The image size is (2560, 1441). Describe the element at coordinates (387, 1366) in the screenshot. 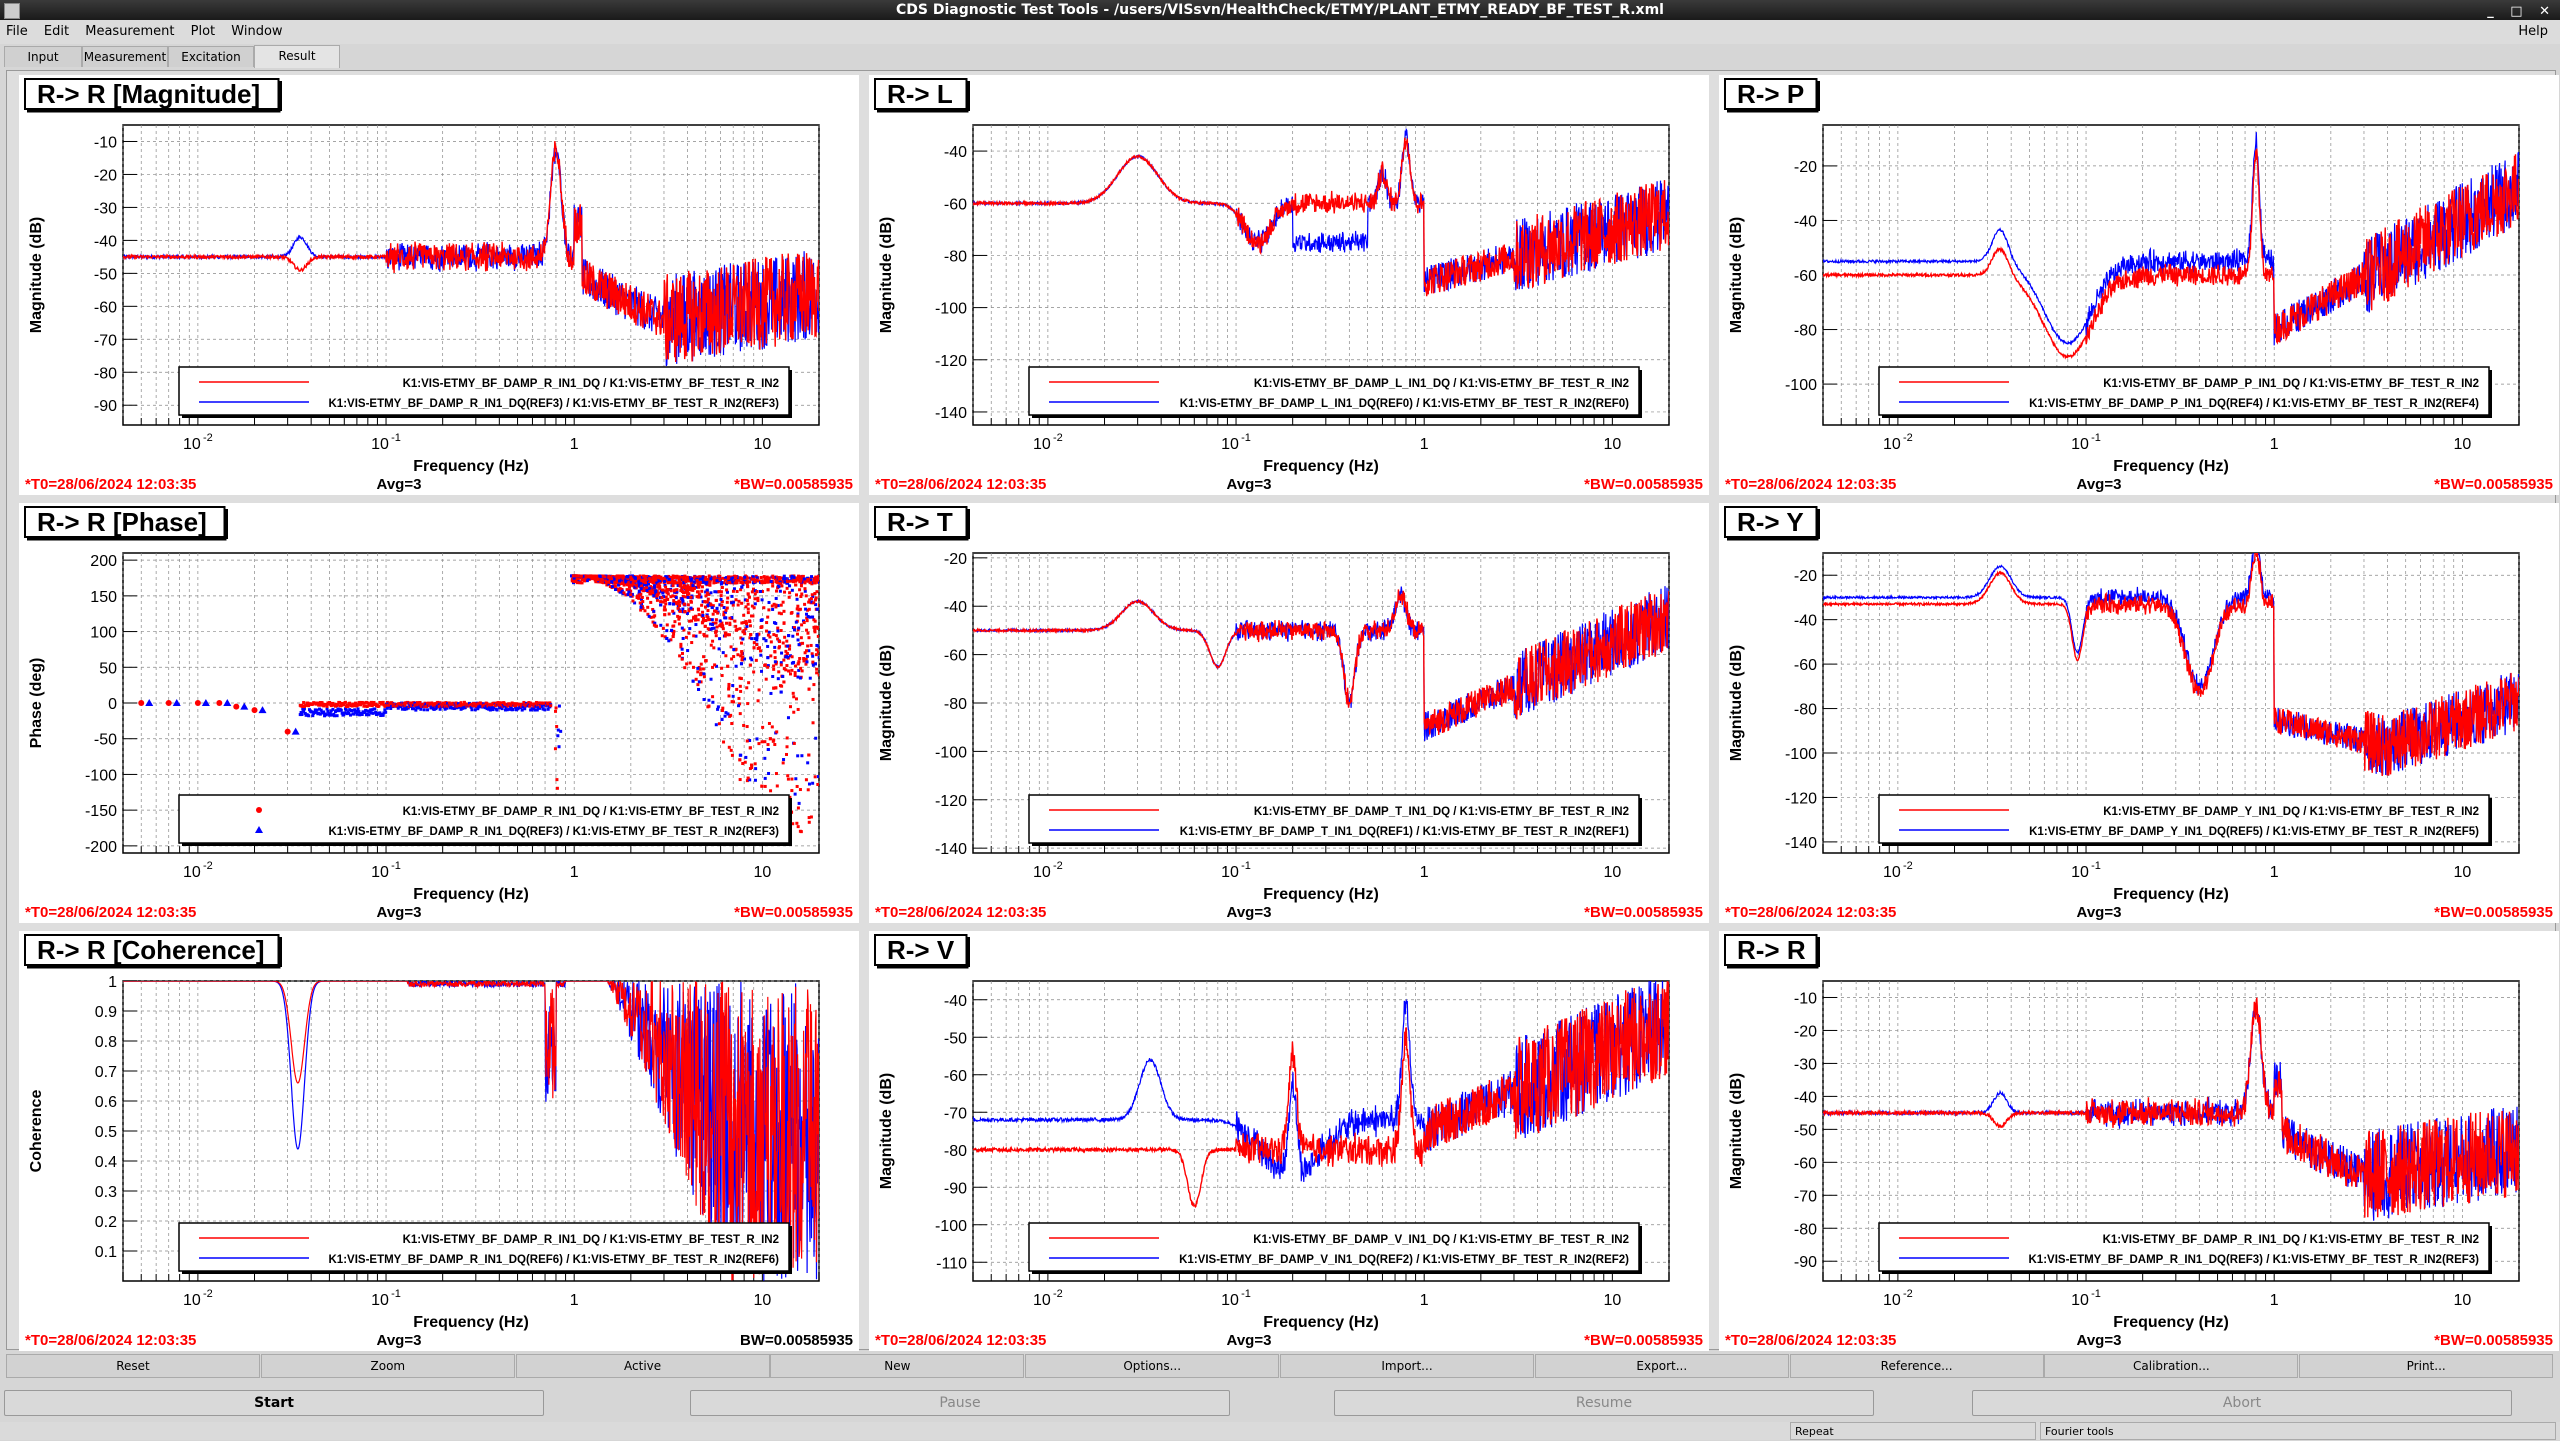

I see `zoom-button: Zoom` at that location.